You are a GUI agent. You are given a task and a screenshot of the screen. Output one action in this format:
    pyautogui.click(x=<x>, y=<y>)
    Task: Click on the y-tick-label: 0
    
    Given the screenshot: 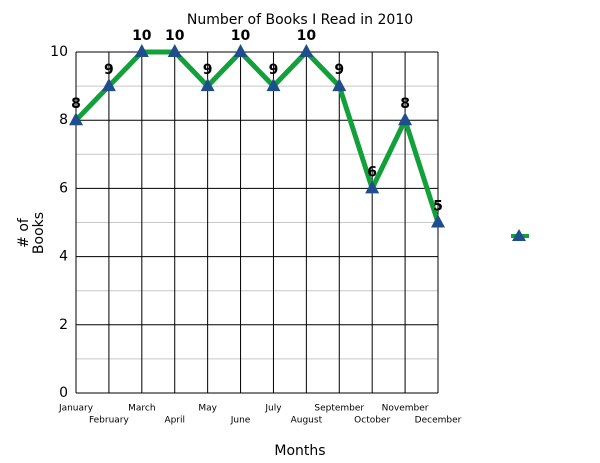 What is the action you would take?
    pyautogui.click(x=63, y=393)
    